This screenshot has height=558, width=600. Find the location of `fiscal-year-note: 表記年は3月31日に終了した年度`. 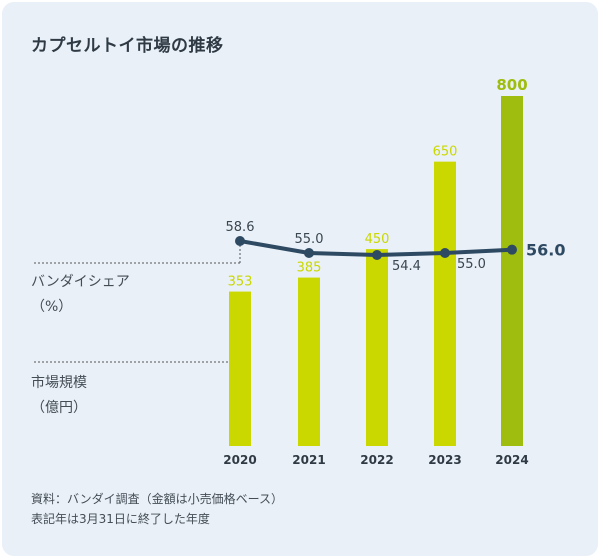

fiscal-year-note: 表記年は3月31日に終了した年度 is located at coordinates (120, 519).